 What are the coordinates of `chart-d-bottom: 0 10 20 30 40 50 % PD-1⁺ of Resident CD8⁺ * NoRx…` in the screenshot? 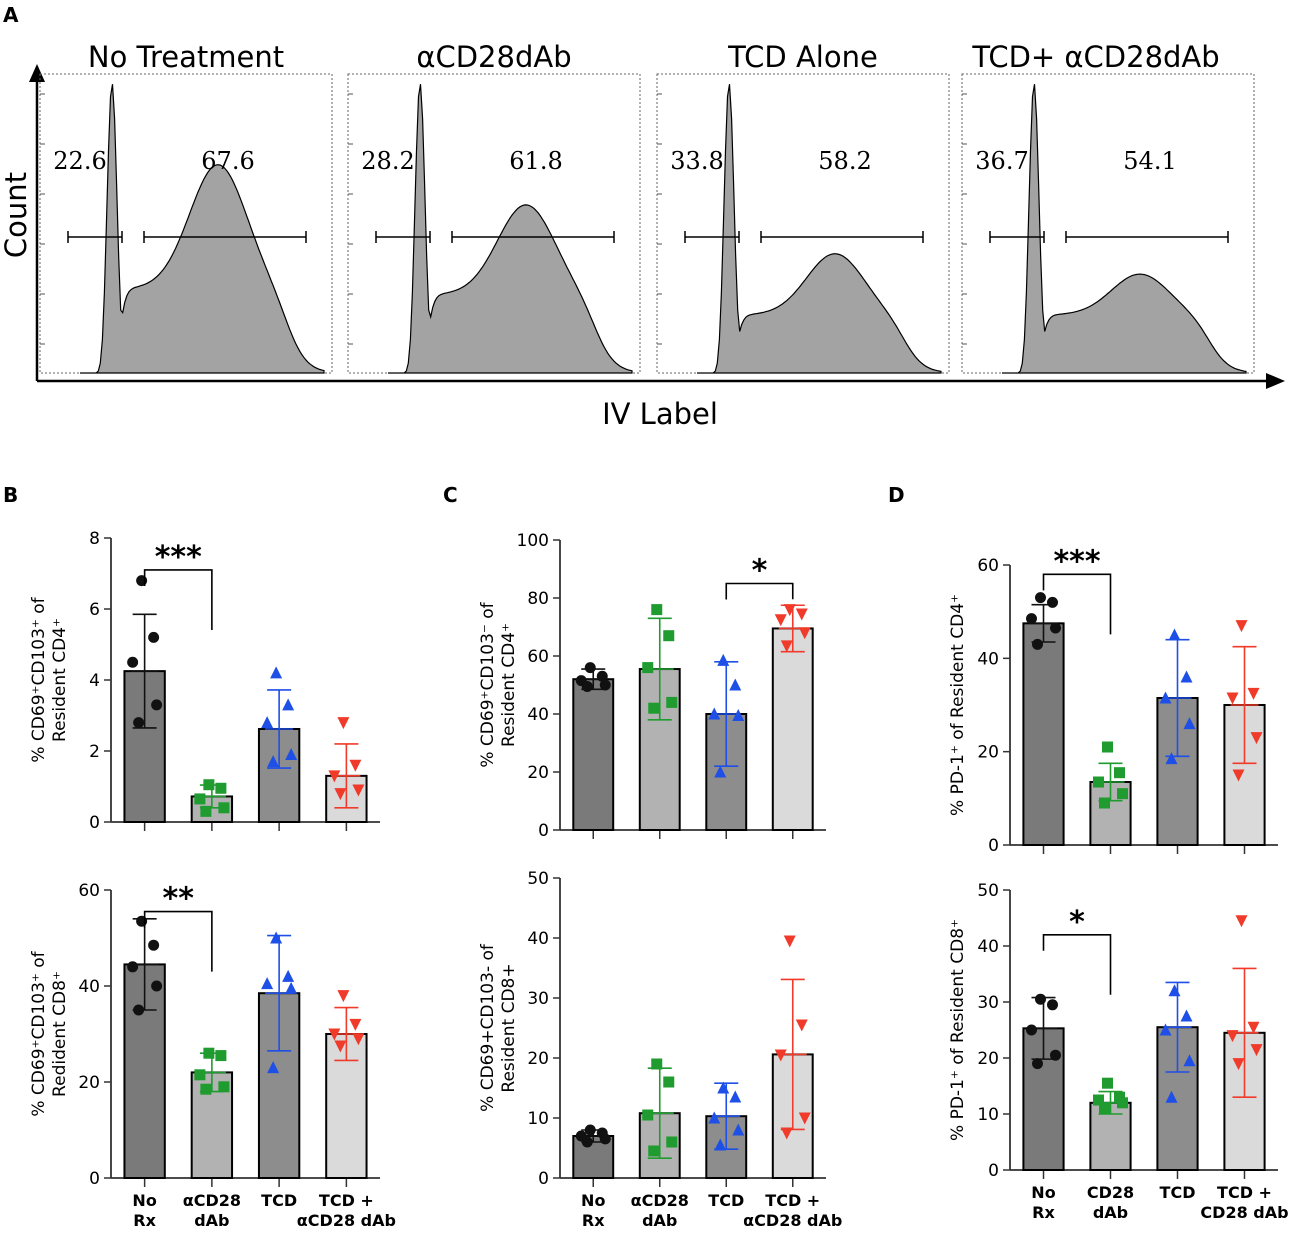 It's located at (1118, 1051).